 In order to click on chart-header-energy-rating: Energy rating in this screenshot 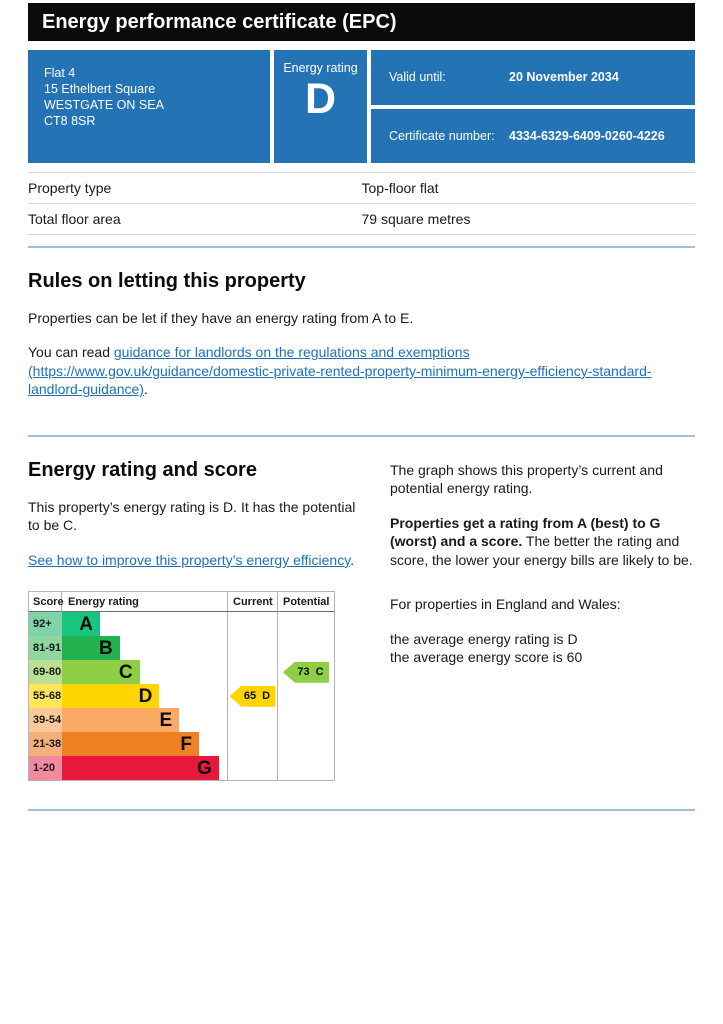, I will do `click(144, 602)`.